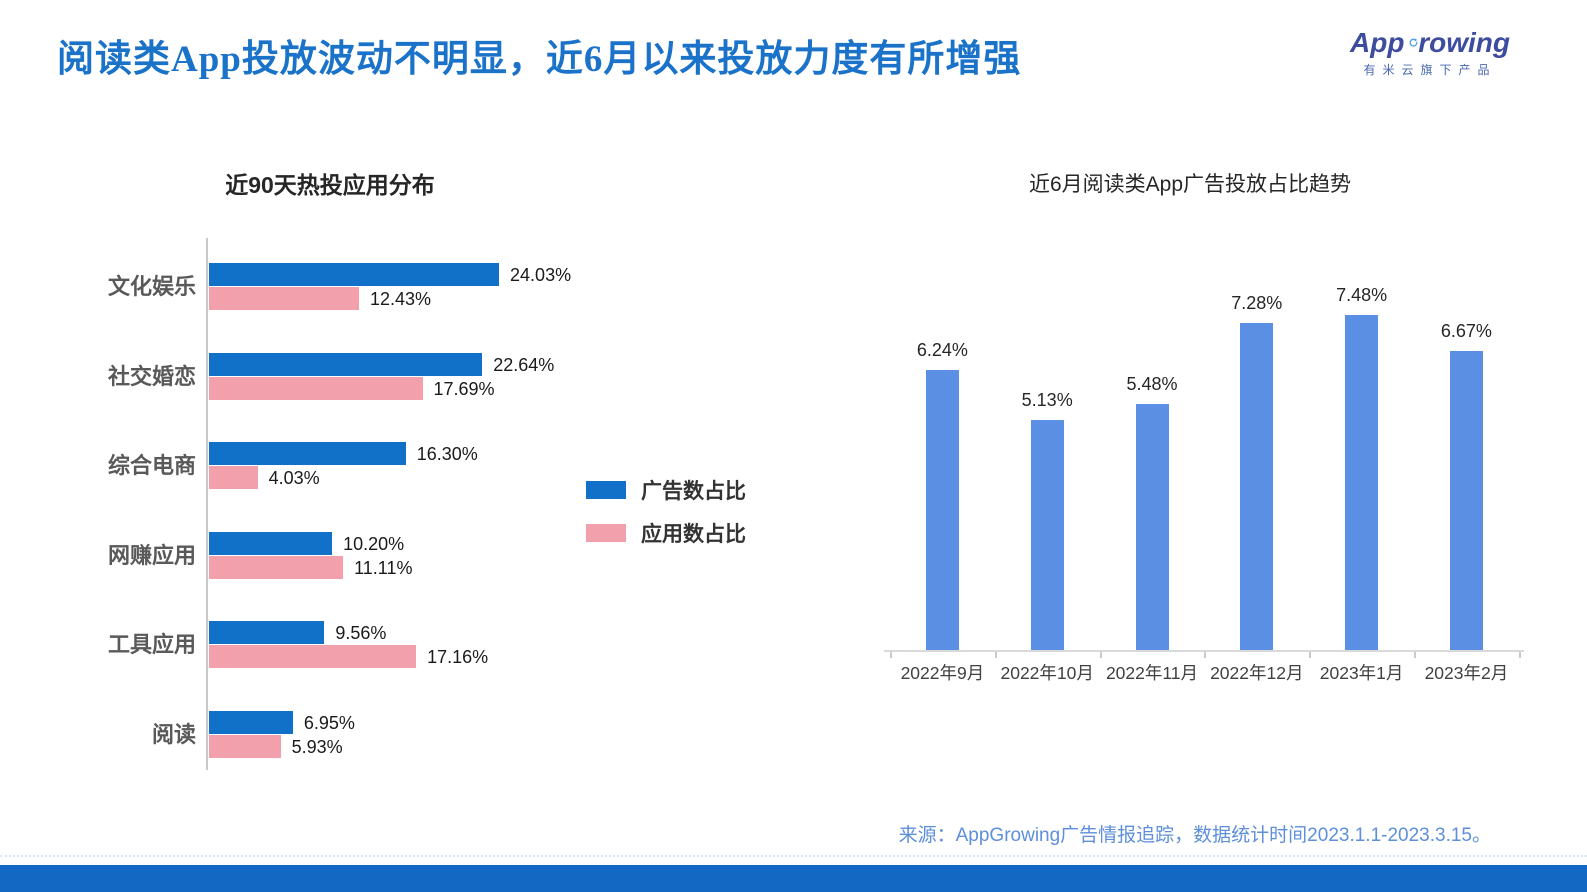 This screenshot has height=892, width=1587. What do you see at coordinates (374, 543) in the screenshot?
I see `bar-value-label: 10.20%` at bounding box center [374, 543].